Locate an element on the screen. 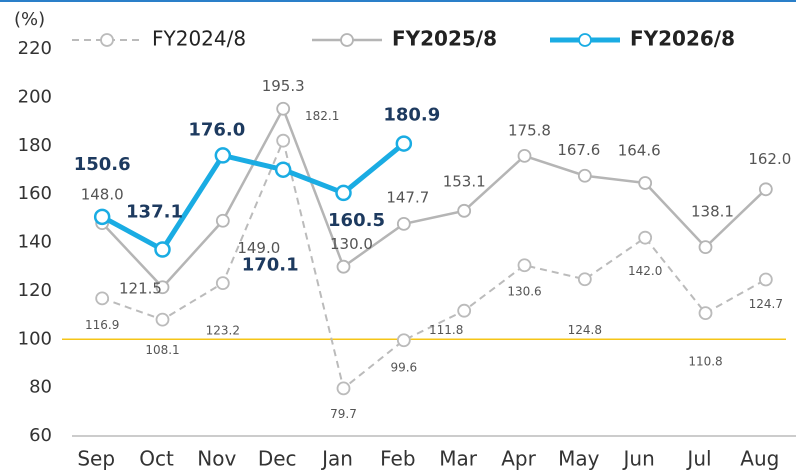  data-label: 110.8 is located at coordinates (705, 362).